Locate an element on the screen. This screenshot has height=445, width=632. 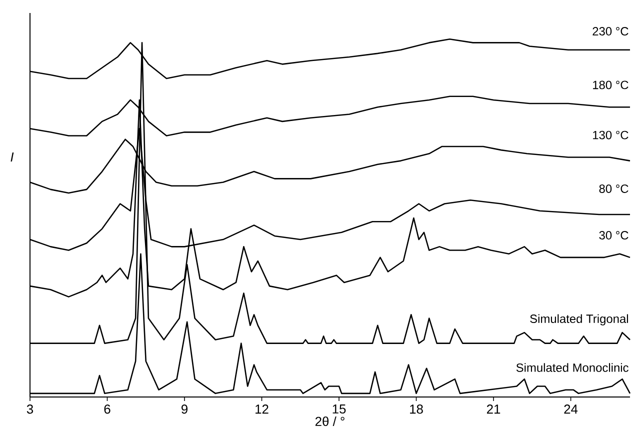
series-label: 130 °C is located at coordinates (610, 135).